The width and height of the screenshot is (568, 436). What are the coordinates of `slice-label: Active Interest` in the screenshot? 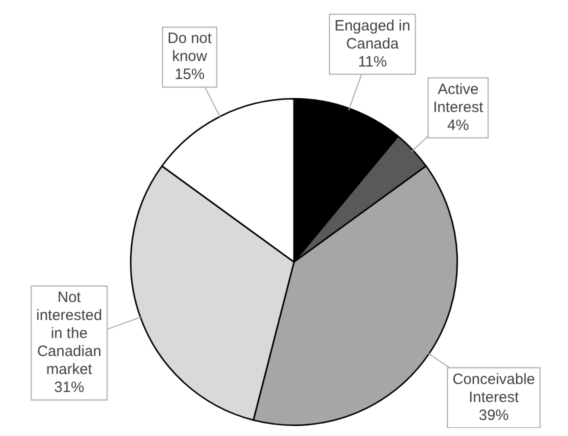 It's located at (458, 98).